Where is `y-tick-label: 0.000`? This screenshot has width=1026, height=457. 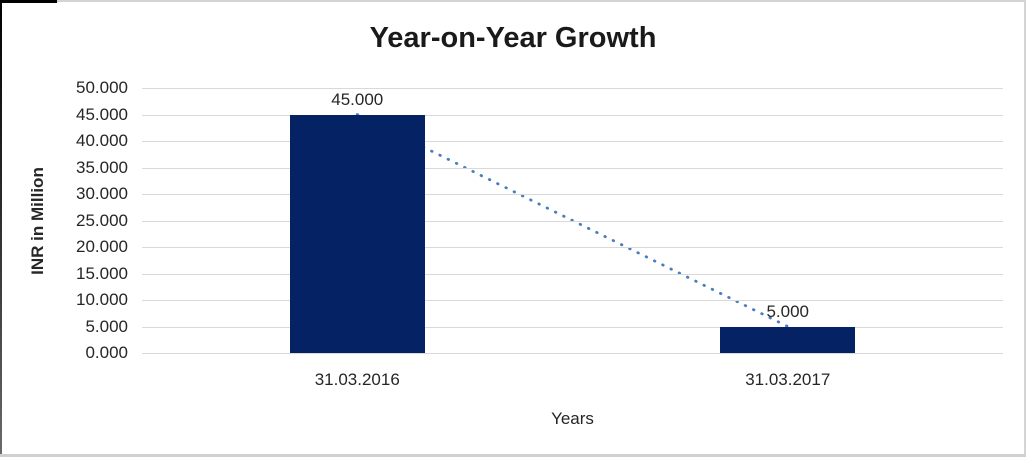 y-tick-label: 0.000 is located at coordinates (106, 352).